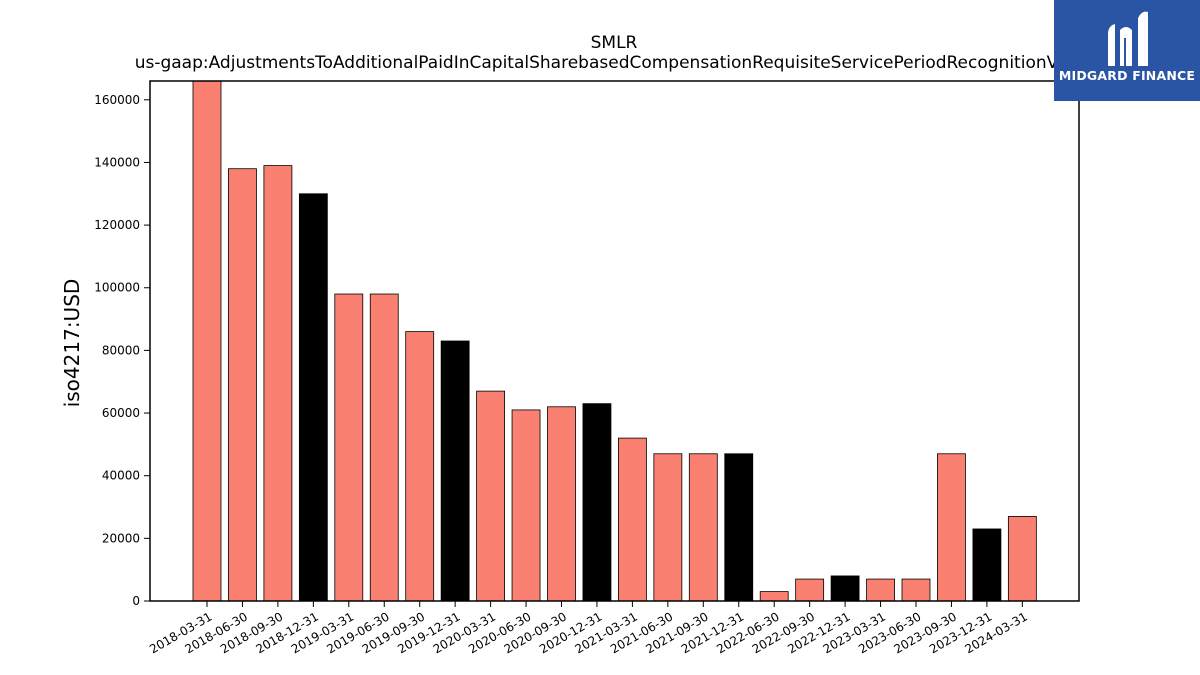  I want to click on y-axis-label: iso4217:USD, so click(72, 343).